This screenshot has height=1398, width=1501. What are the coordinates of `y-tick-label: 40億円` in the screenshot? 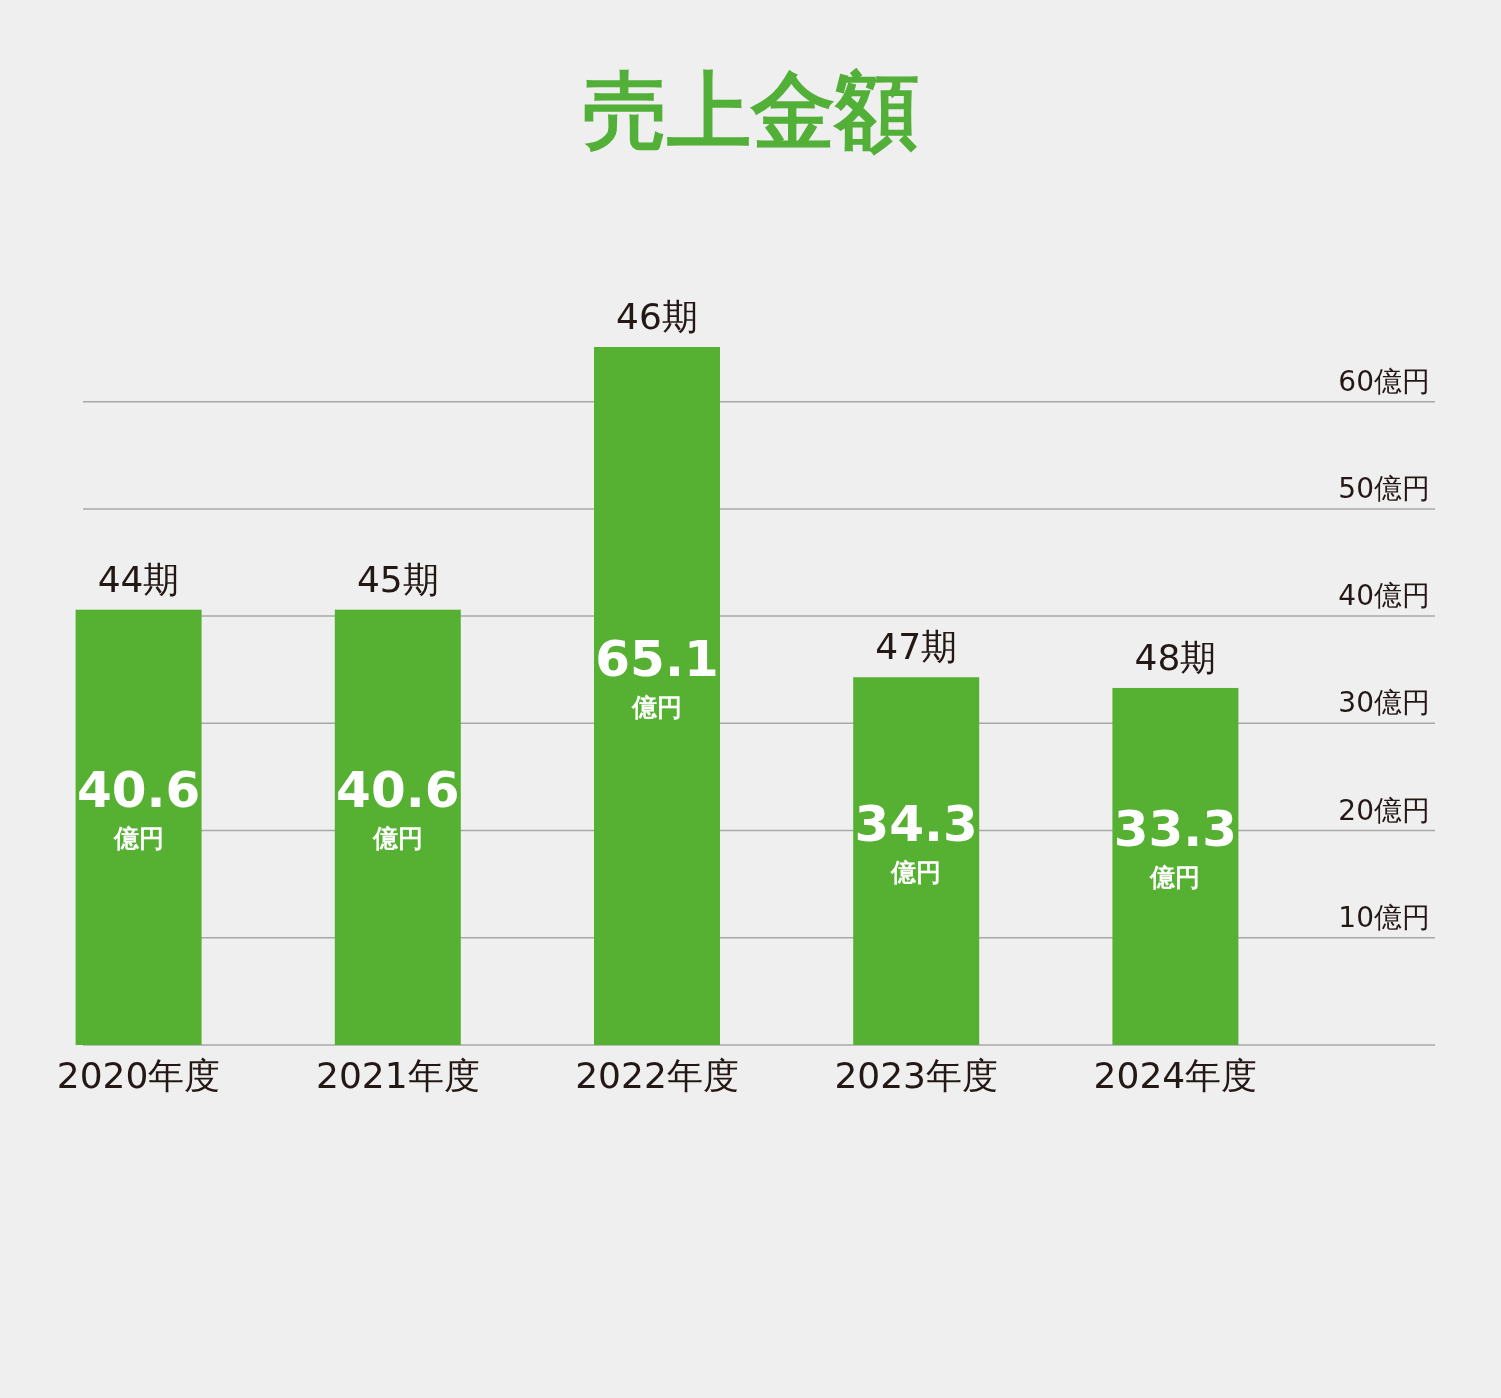 It's located at (1384, 596).